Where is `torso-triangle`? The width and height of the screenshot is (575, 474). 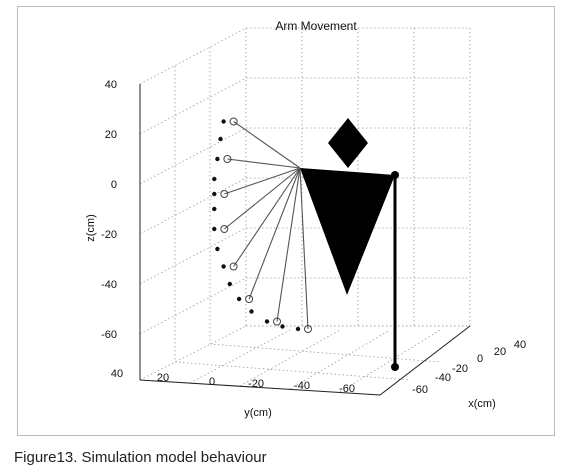
torso-triangle is located at coordinates (347, 231).